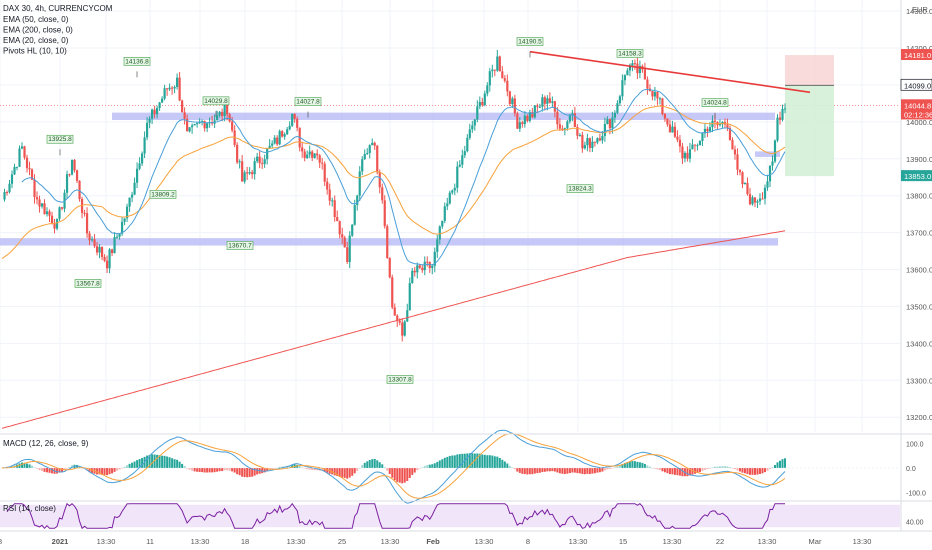 This screenshot has height=550, width=932. Describe the element at coordinates (916, 494) in the screenshot. I see `macd-y-tick-2: -100.0` at that location.